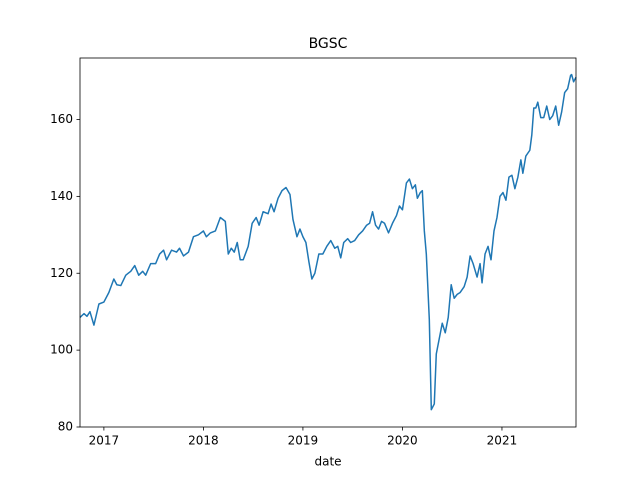 The height and width of the screenshot is (480, 640). I want to click on x-tick-label: 2020, so click(402, 441).